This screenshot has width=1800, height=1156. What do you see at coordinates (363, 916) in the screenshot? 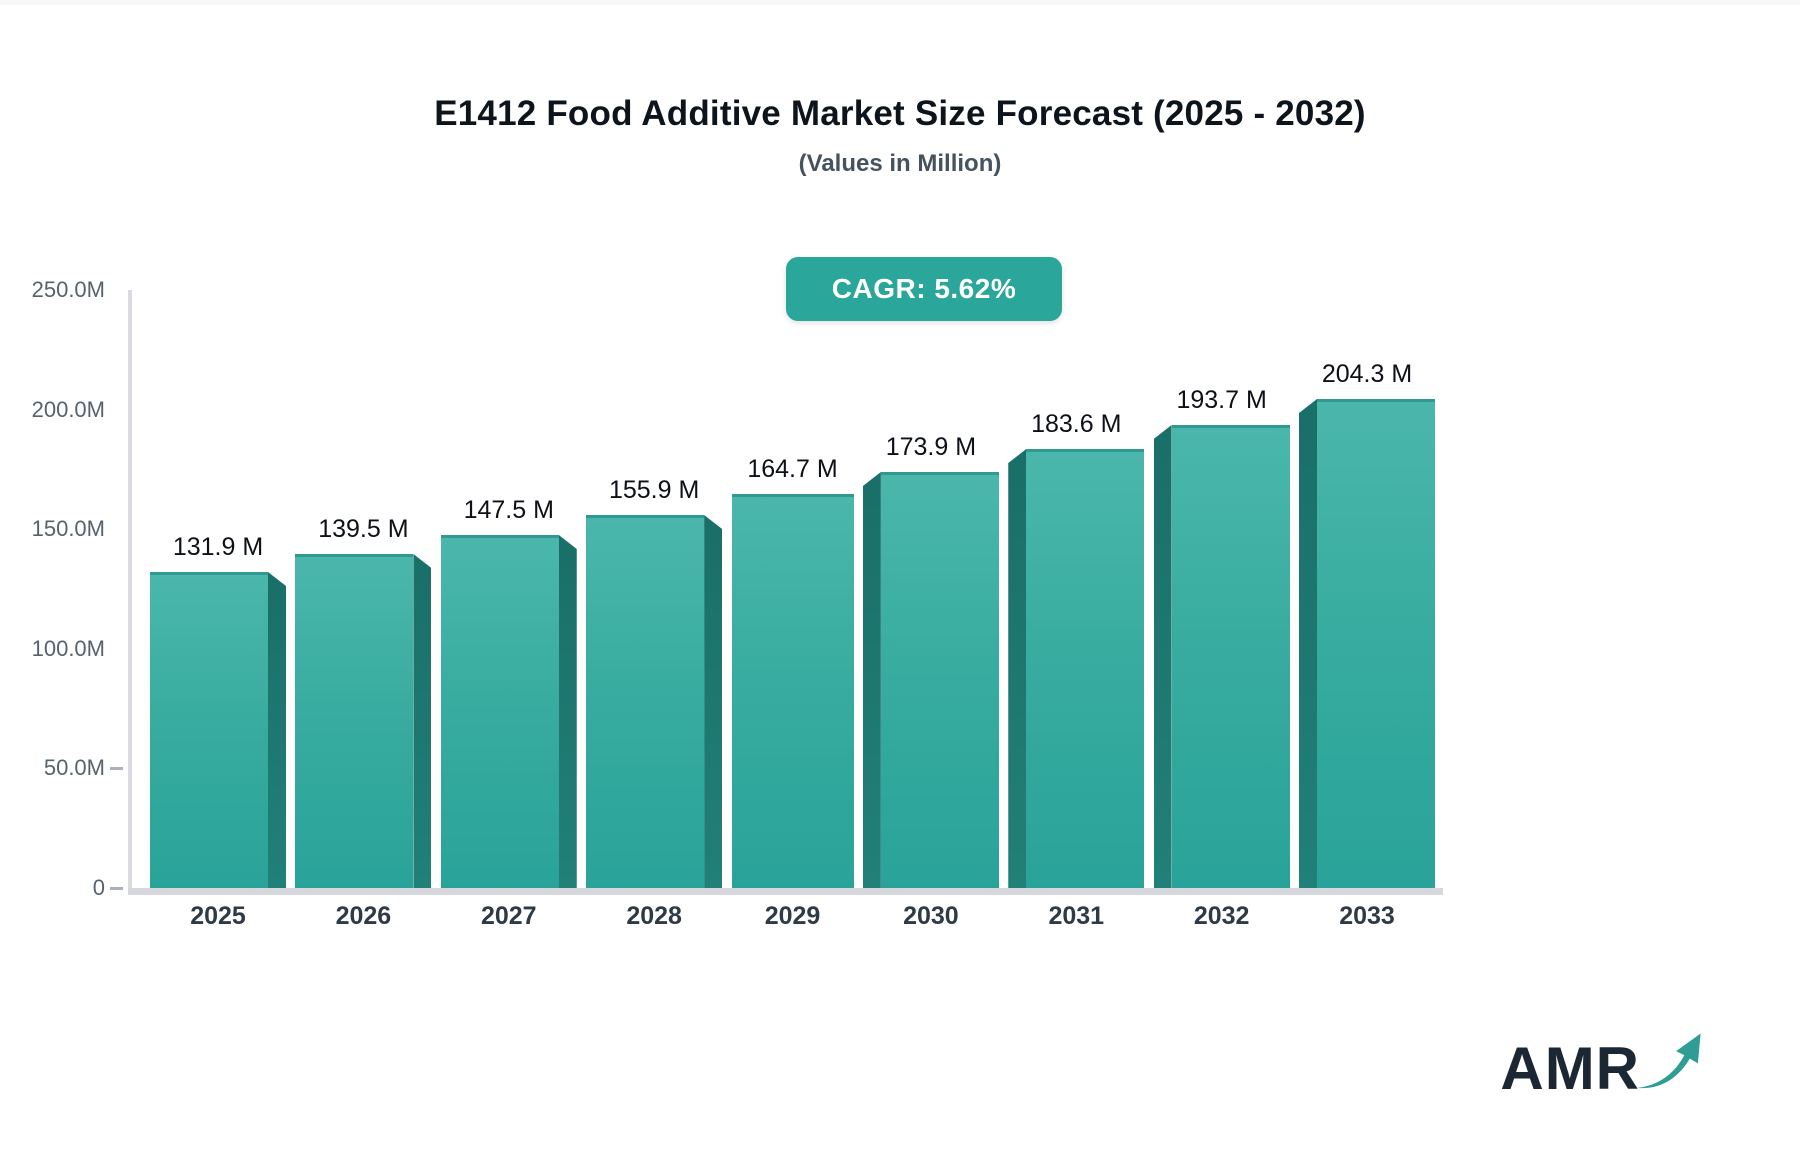
I see `x-axis-label: 2026` at bounding box center [363, 916].